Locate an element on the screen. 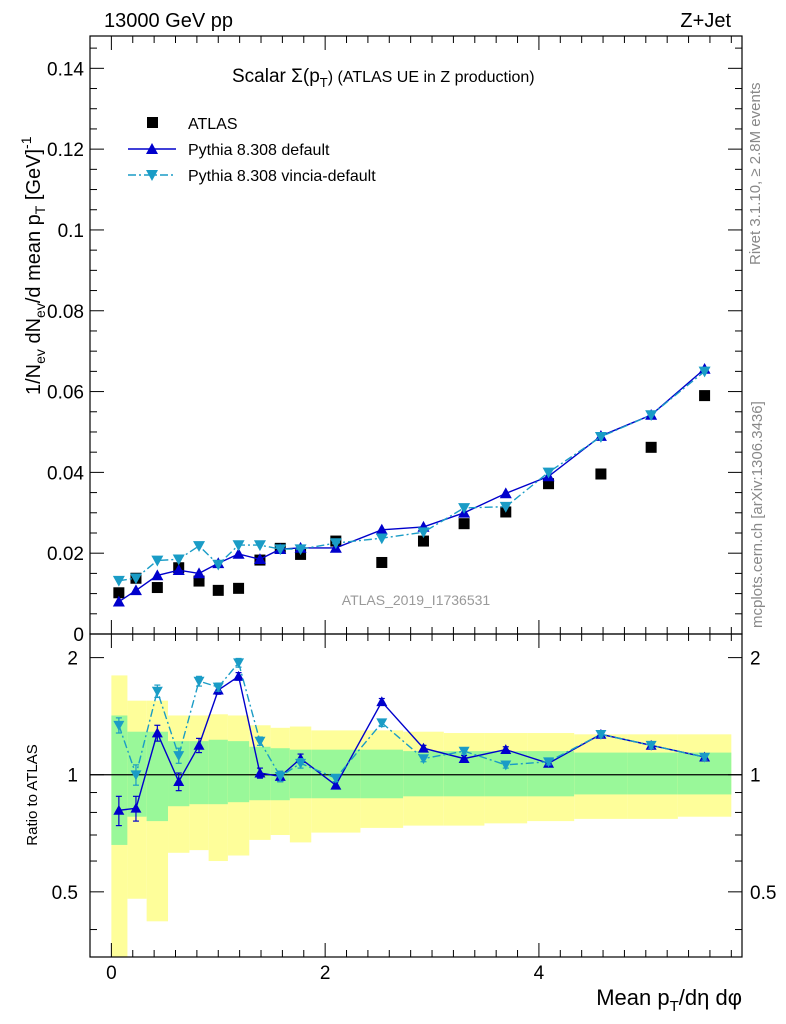 This screenshot has height=1024, width=786. legend-label-atlas: ATLAS is located at coordinates (213, 124).